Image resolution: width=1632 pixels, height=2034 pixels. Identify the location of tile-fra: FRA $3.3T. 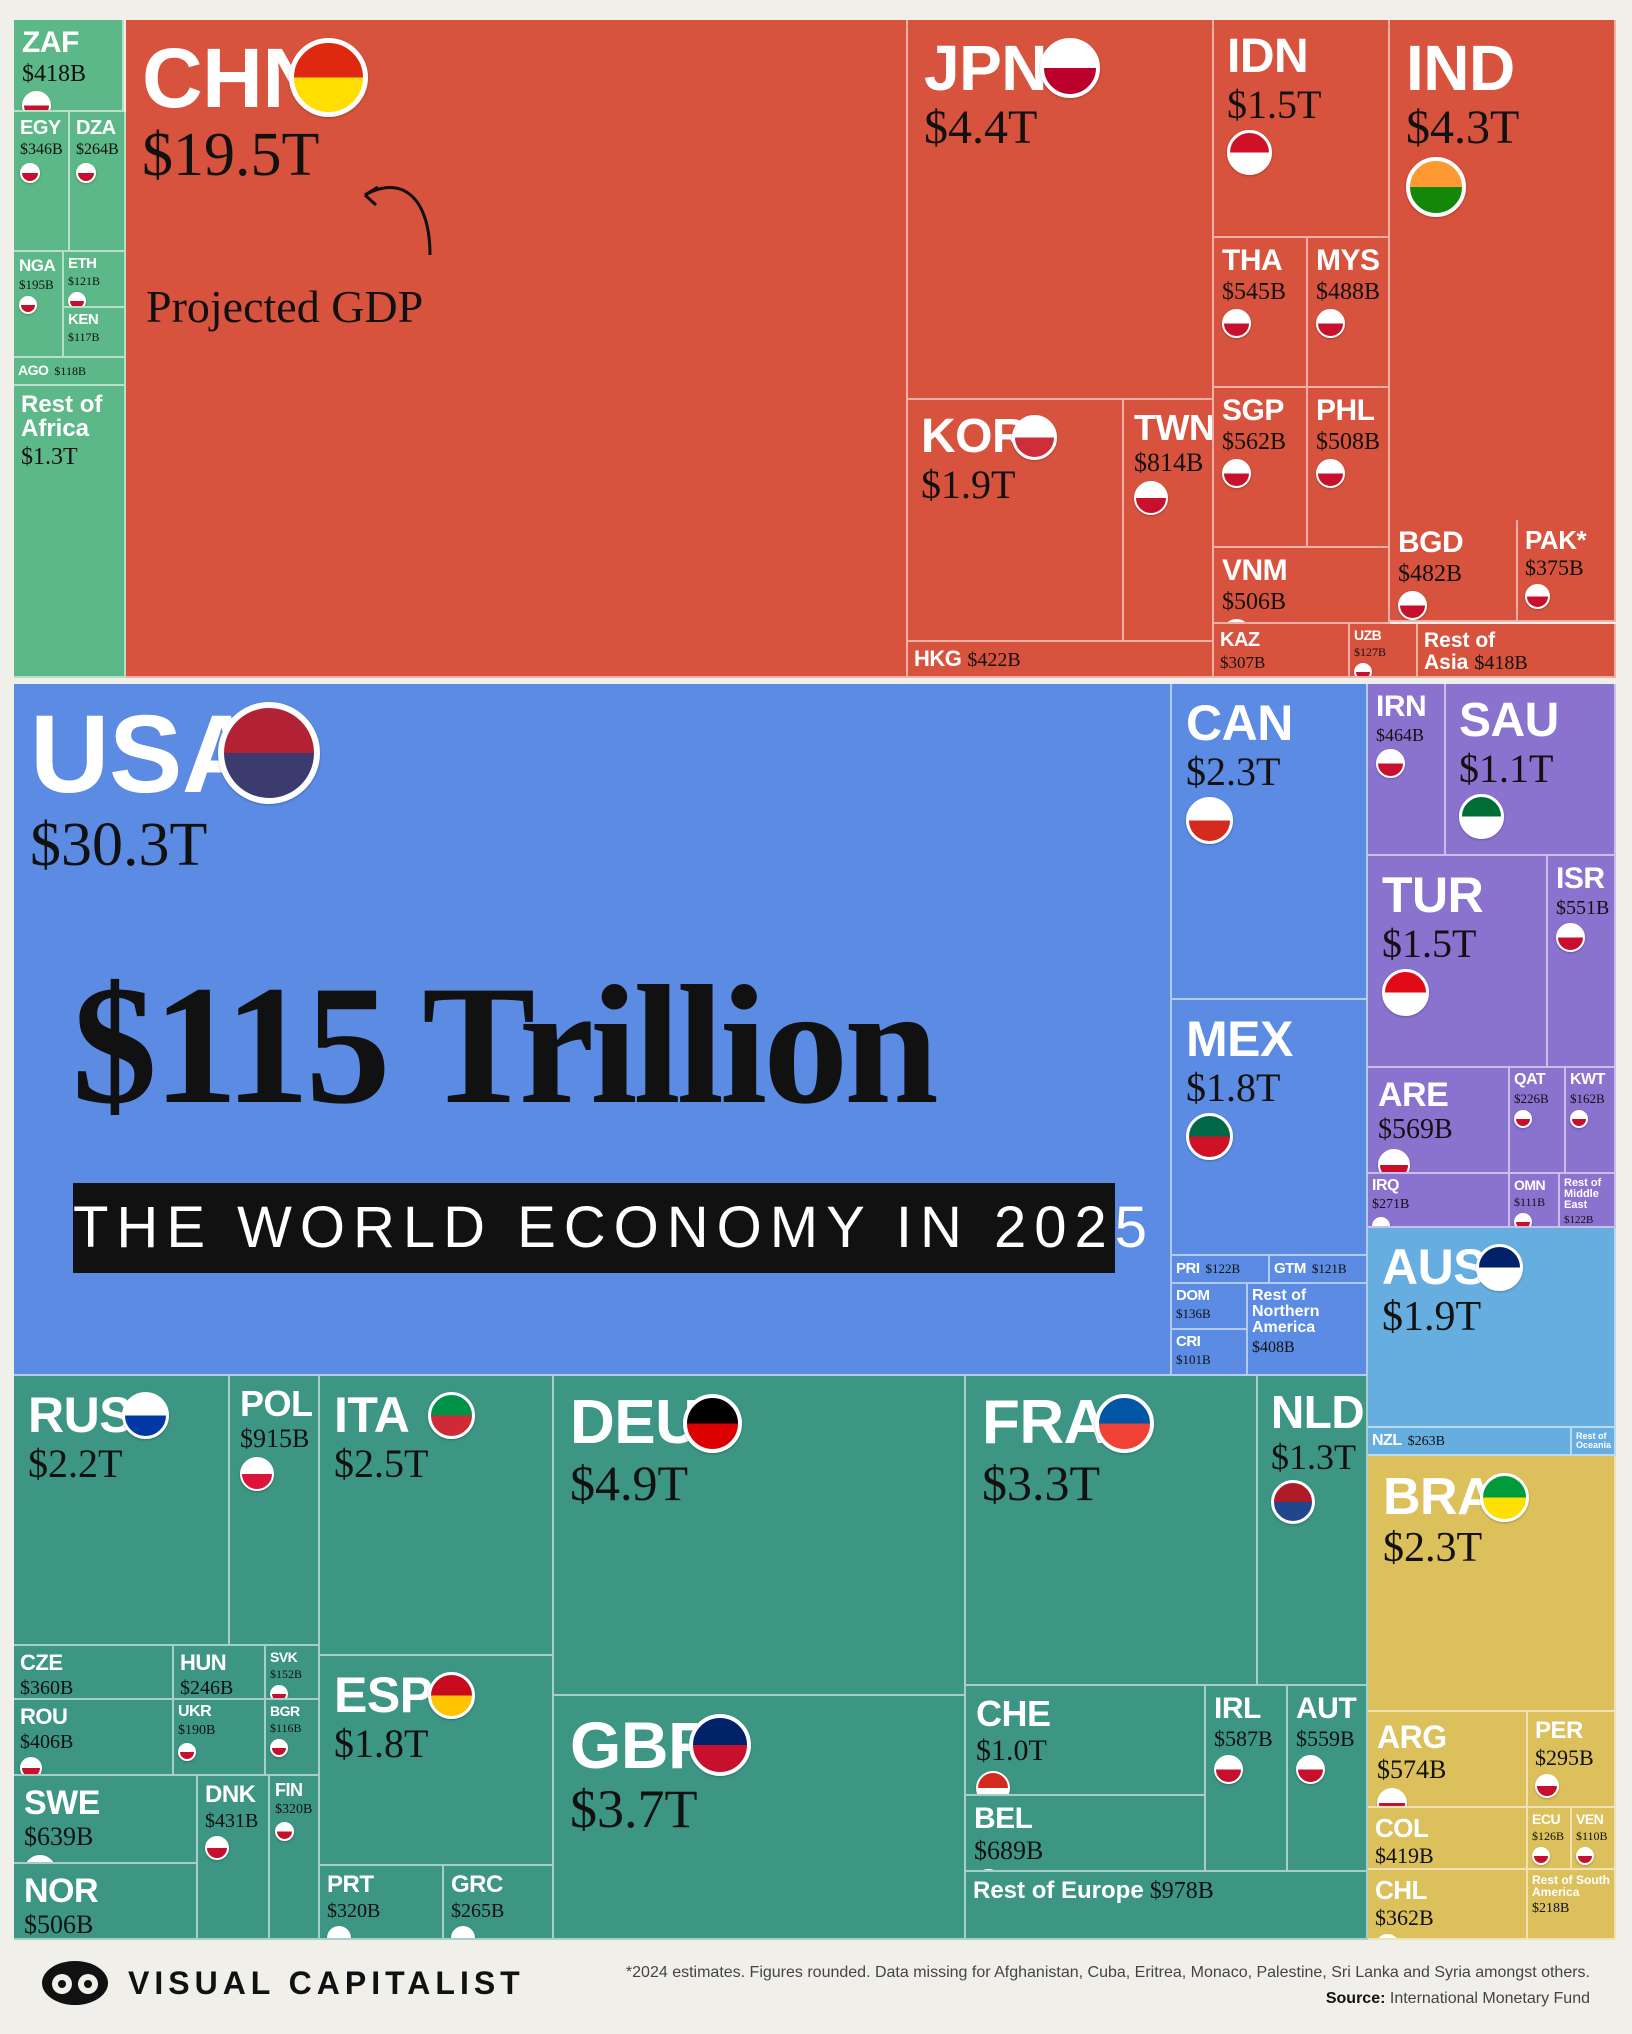
(1112, 1531).